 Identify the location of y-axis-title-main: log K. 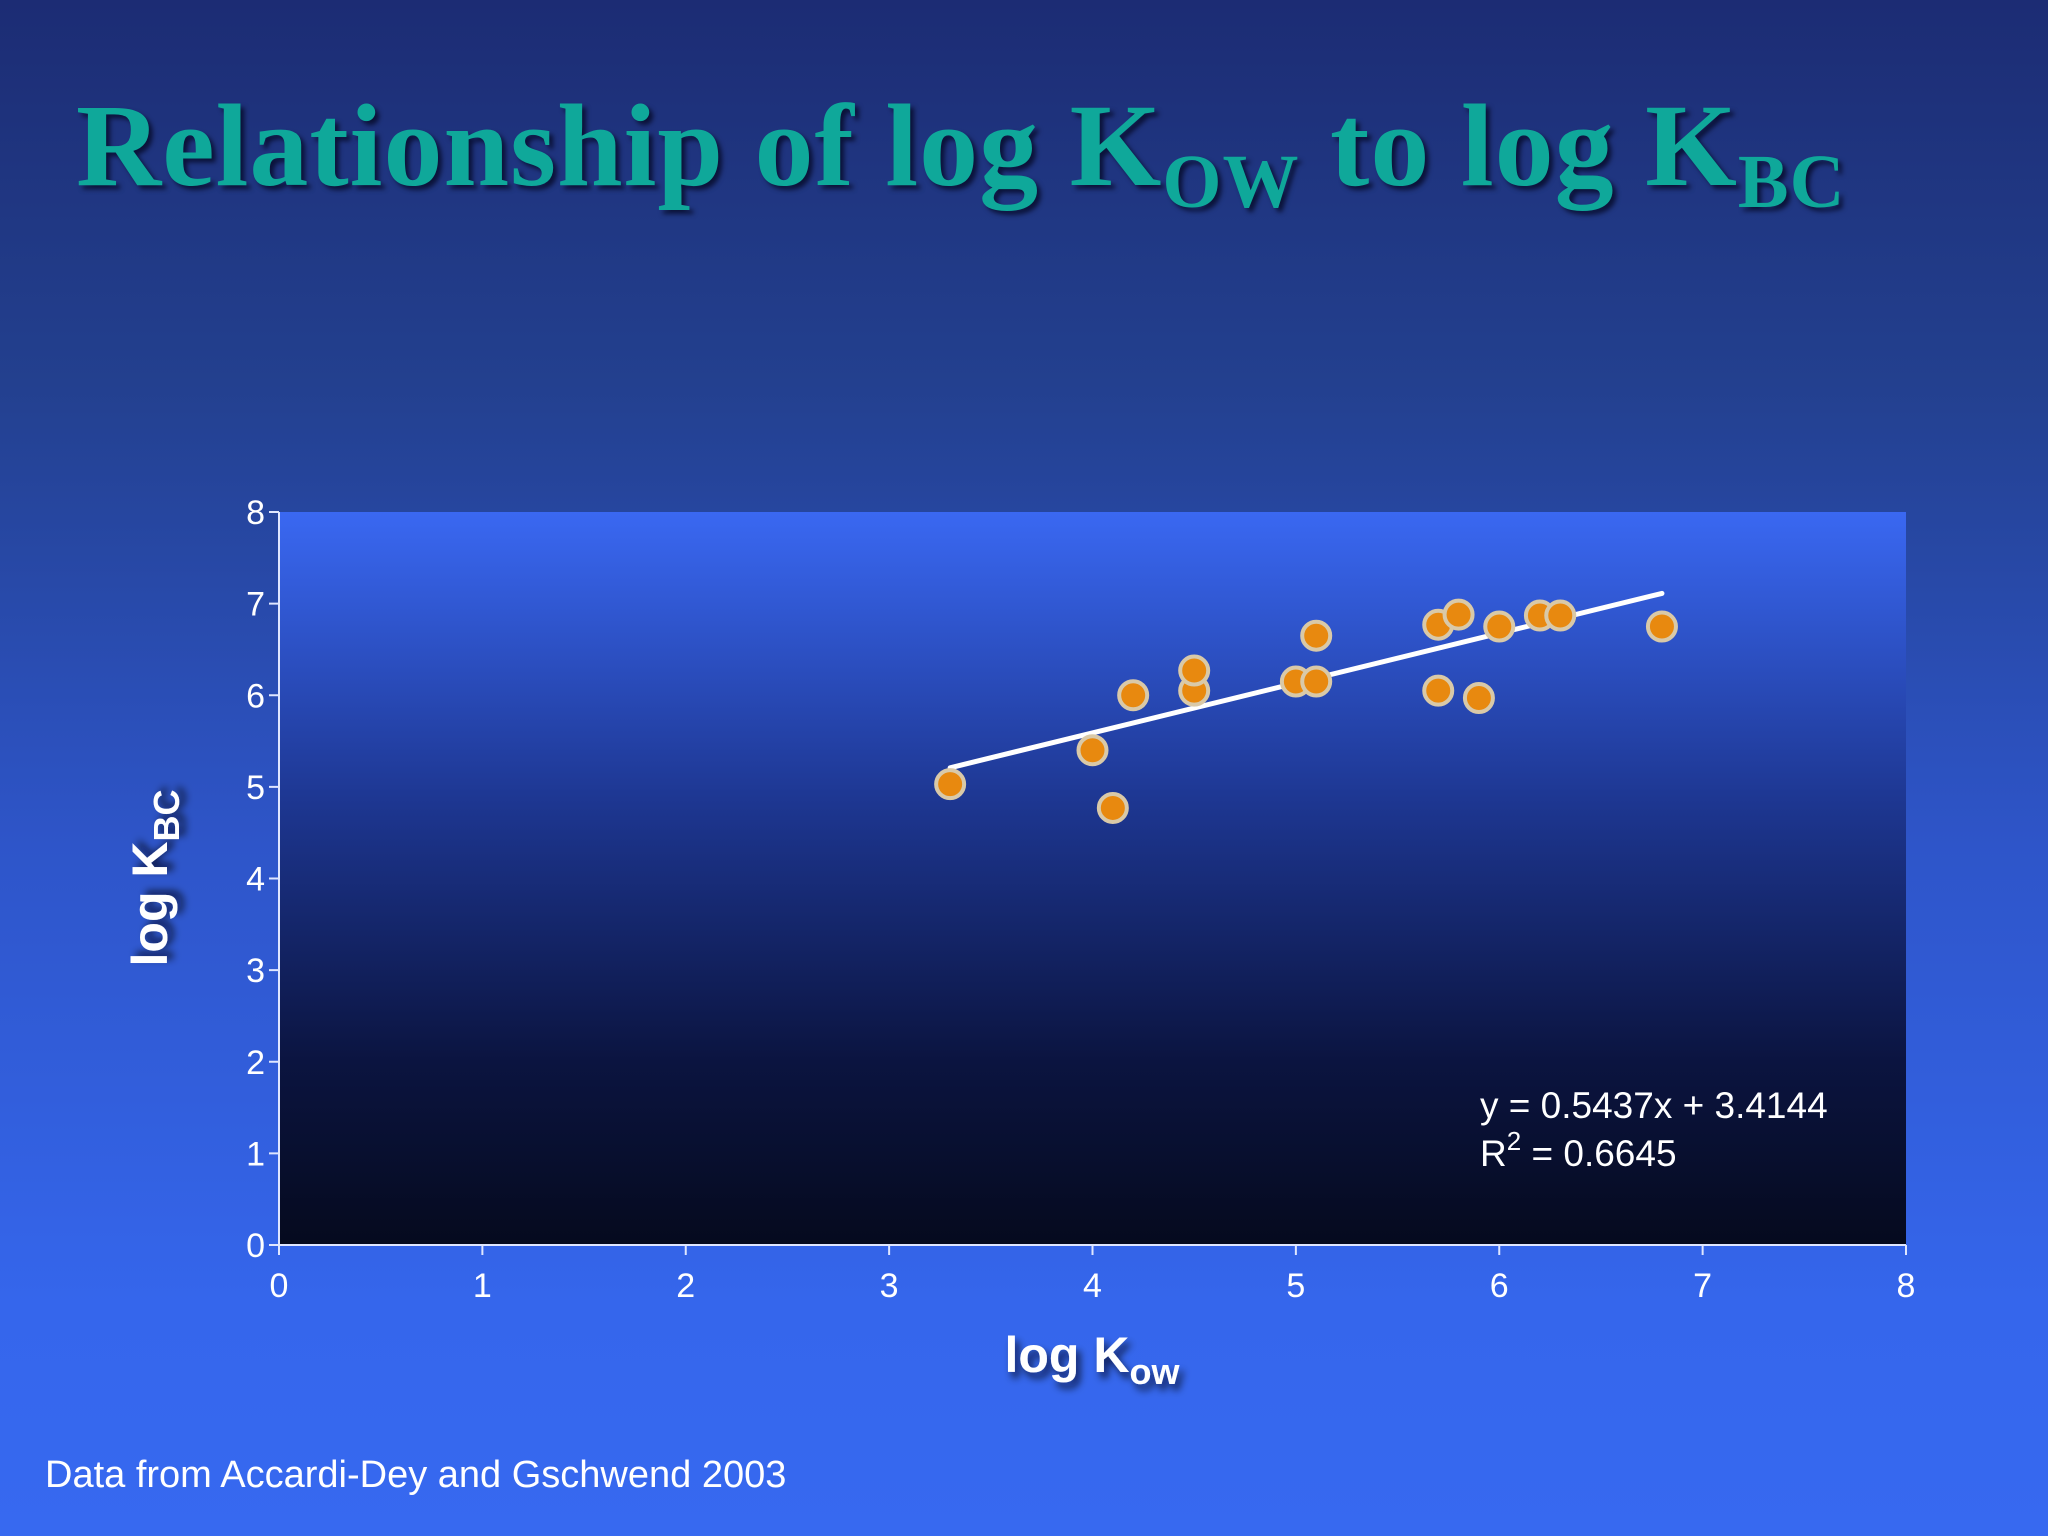
(150, 904).